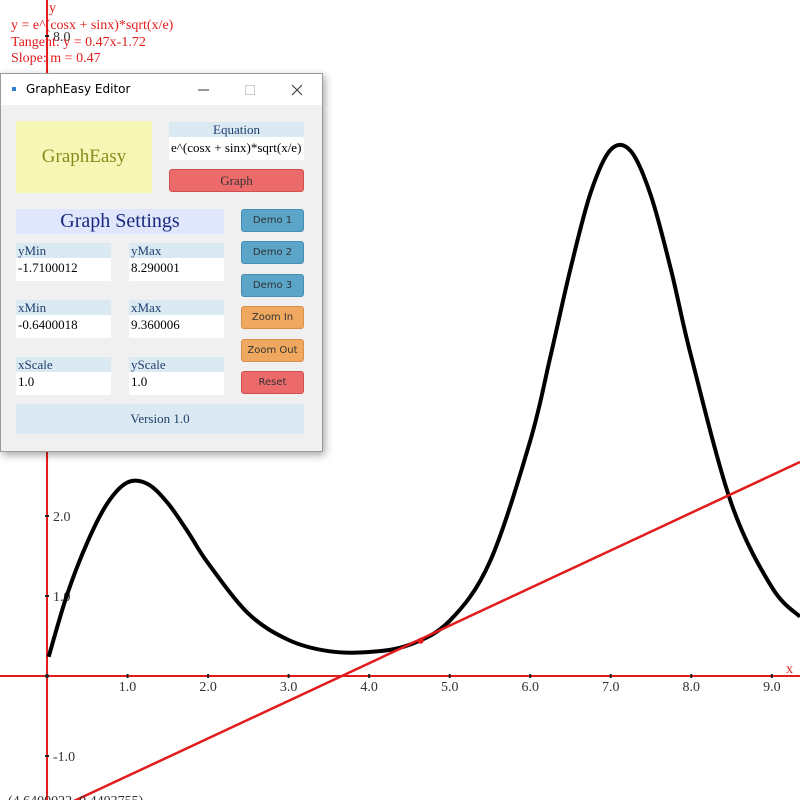 Image resolution: width=800 pixels, height=800 pixels. Describe the element at coordinates (251, 90) in the screenshot. I see `window-controls` at that location.